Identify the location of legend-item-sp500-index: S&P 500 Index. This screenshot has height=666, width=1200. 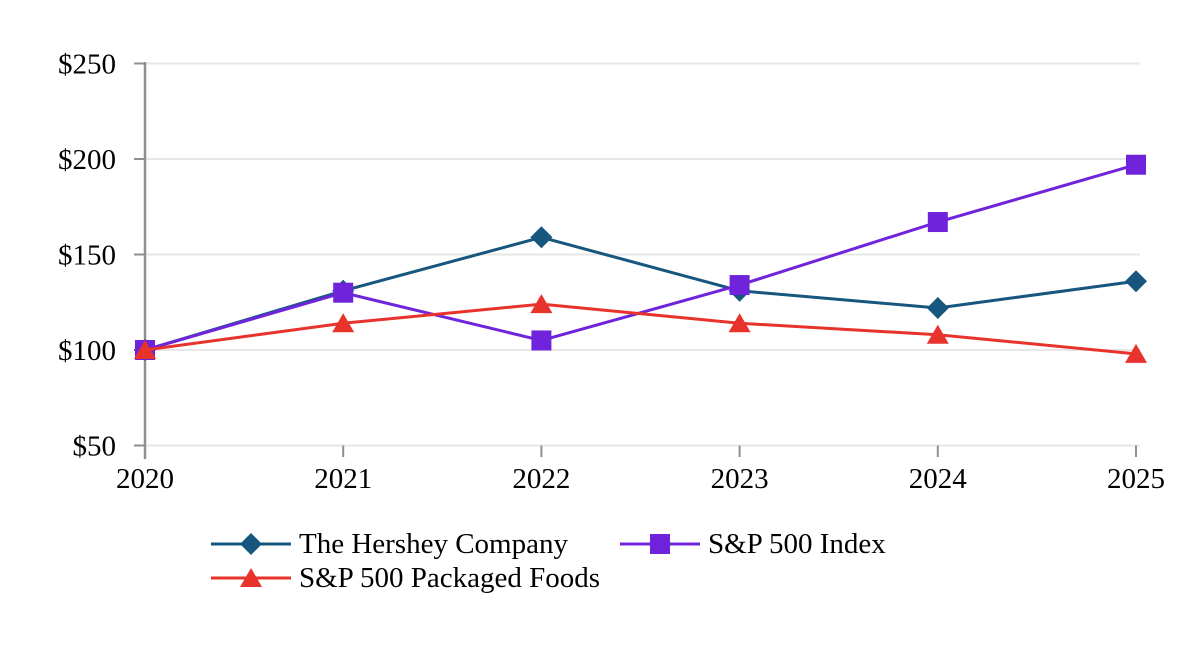
(753, 544).